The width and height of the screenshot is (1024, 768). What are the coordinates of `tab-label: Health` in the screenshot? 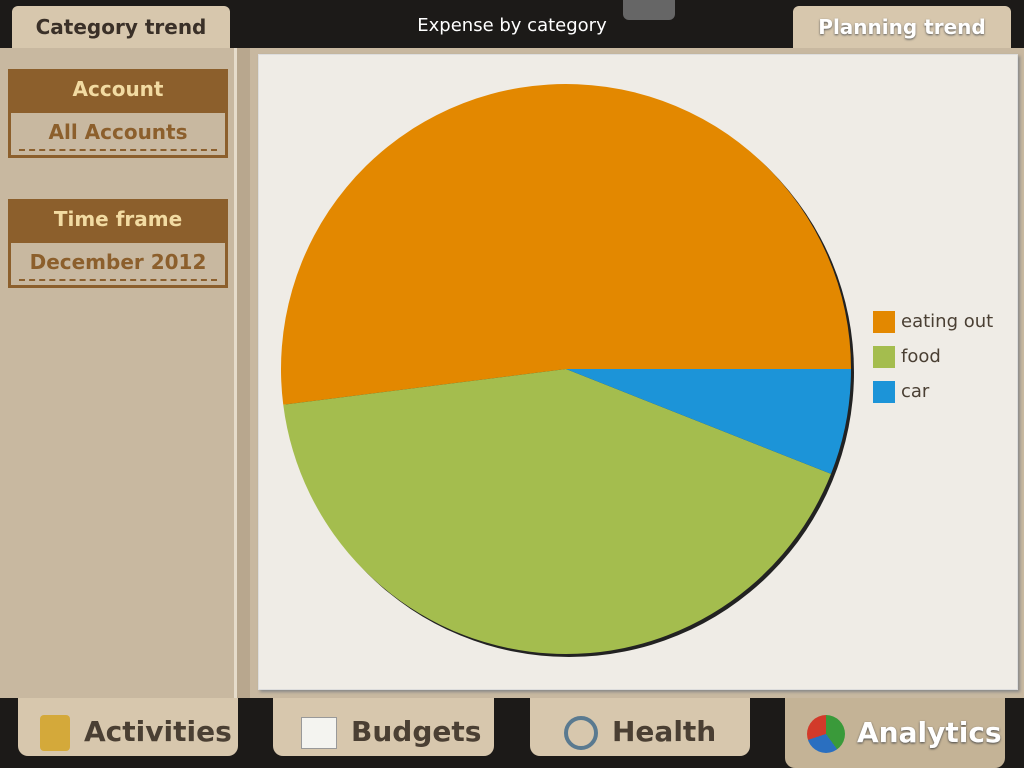 It's located at (664, 731).